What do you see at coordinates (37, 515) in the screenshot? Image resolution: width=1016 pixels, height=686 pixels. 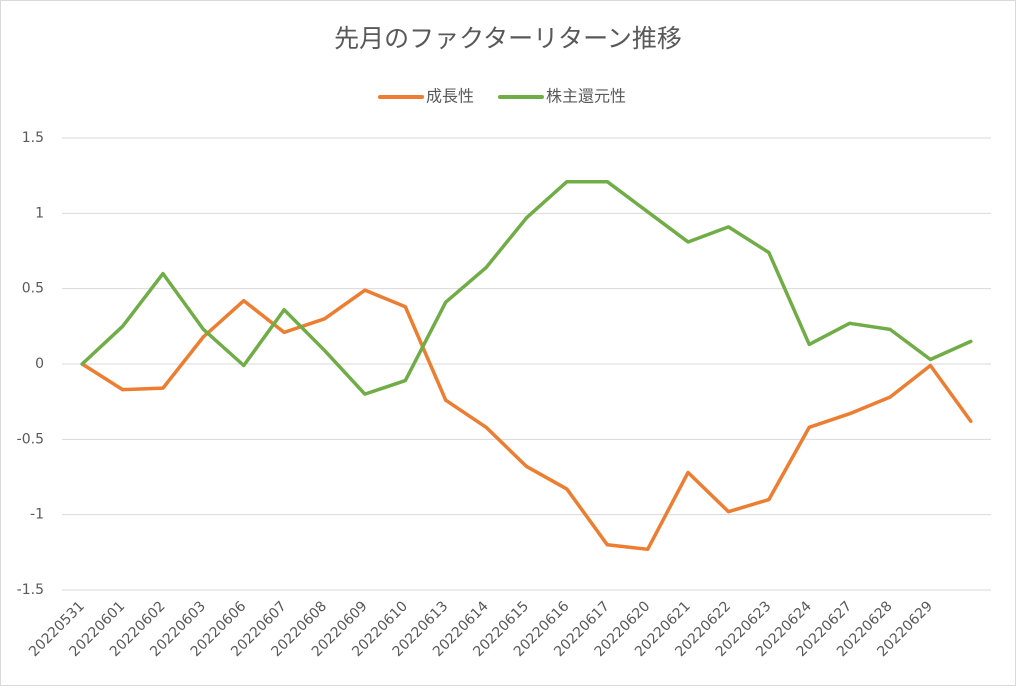 I see `y-tick-label: -1` at bounding box center [37, 515].